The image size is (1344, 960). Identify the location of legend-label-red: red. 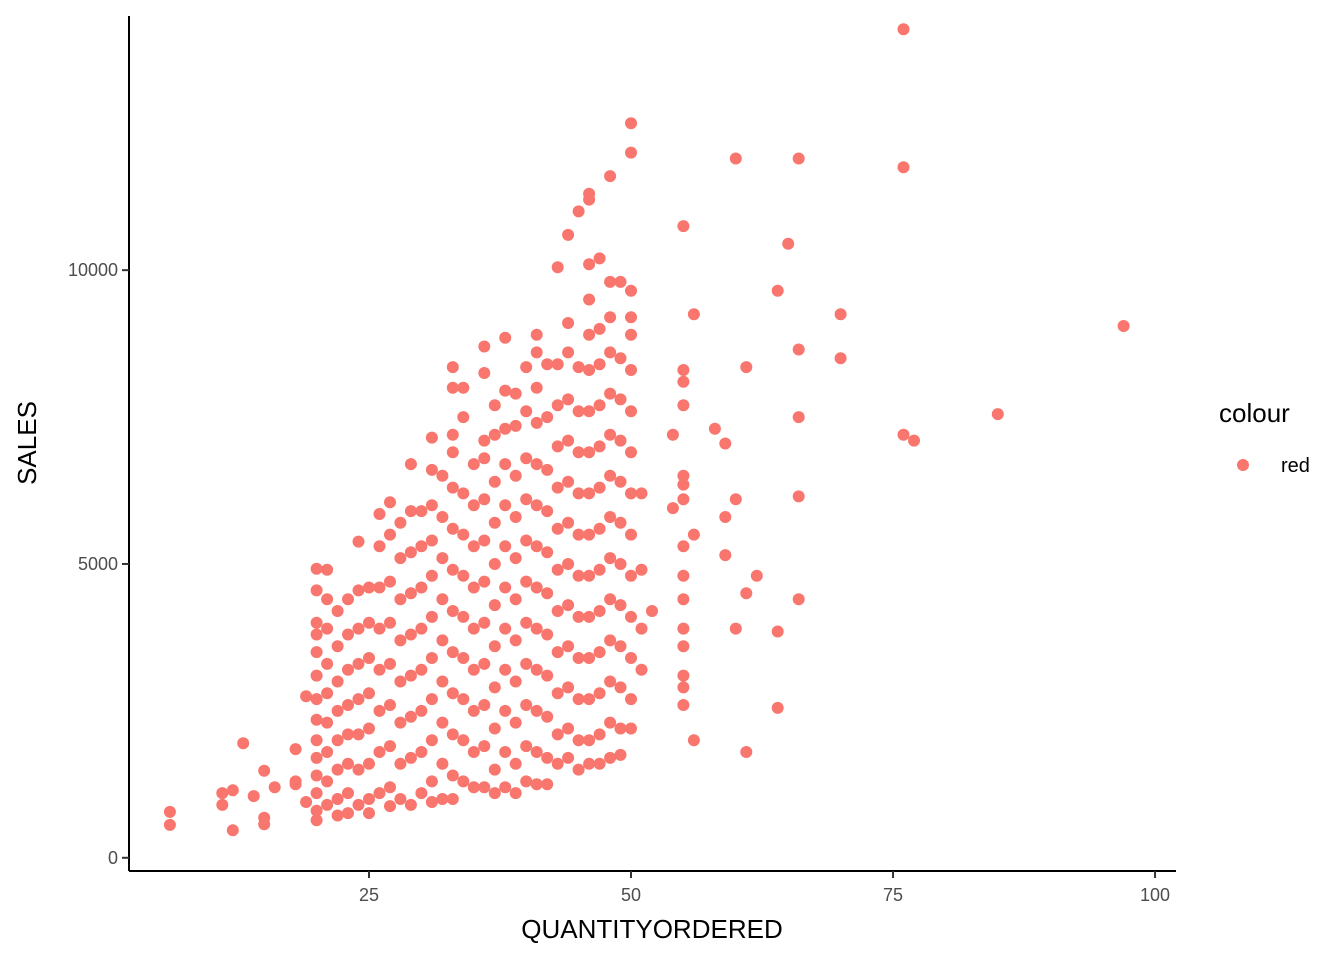
(1295, 466).